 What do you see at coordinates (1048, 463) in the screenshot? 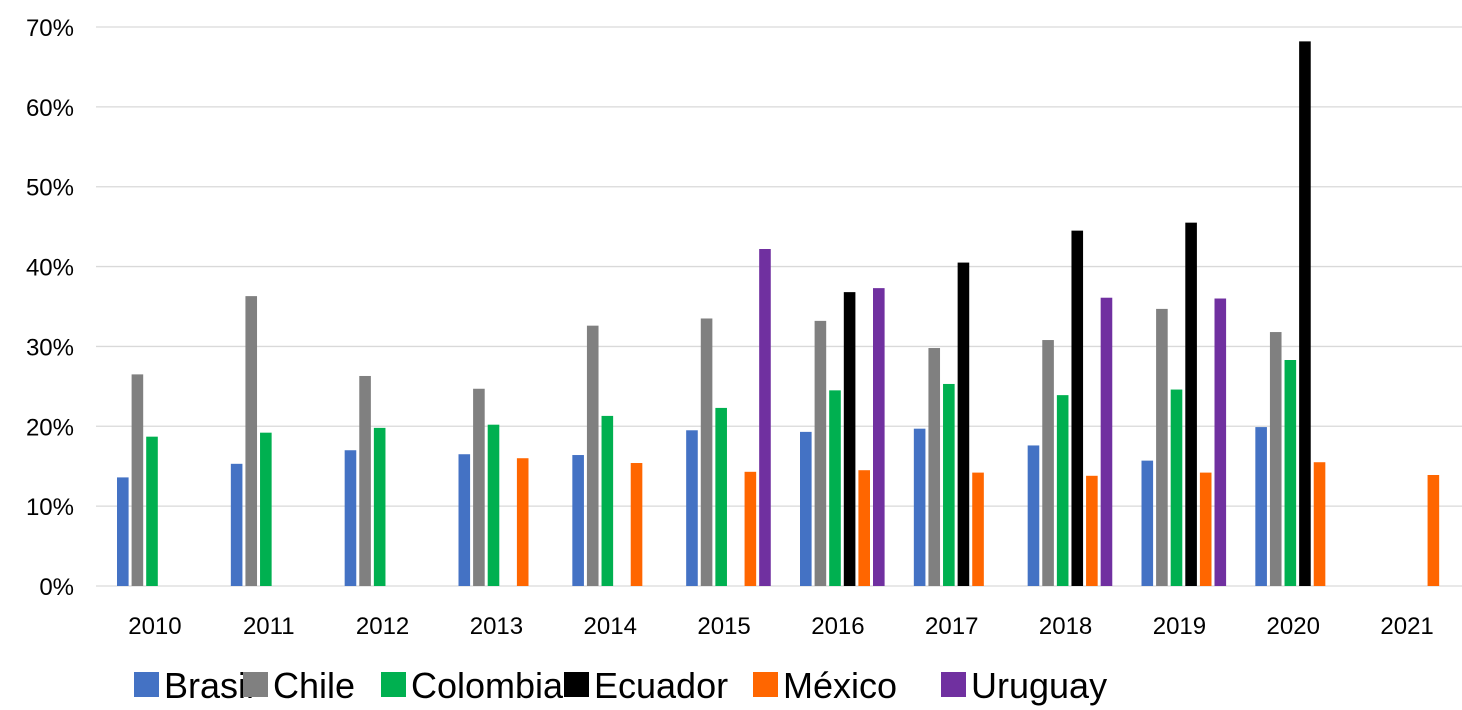
I see `bar-chile-2018` at bounding box center [1048, 463].